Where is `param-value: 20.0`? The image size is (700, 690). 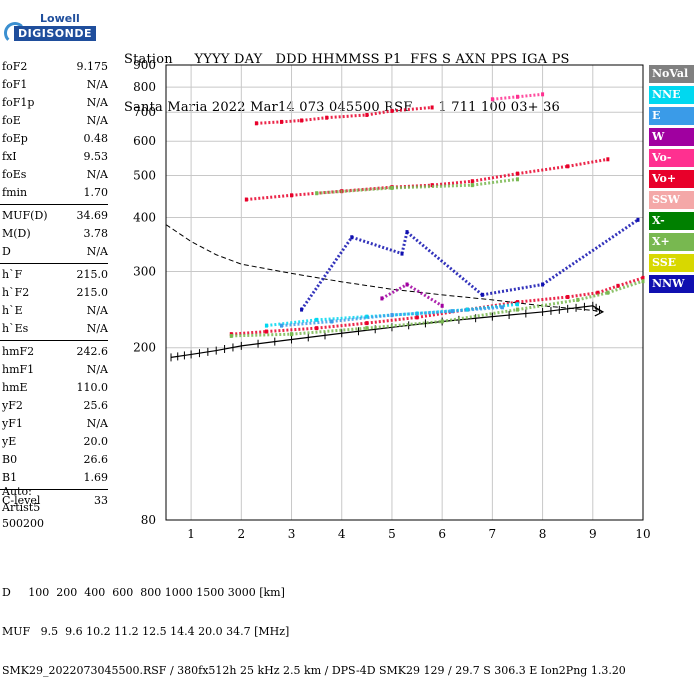 param-value: 20.0 is located at coordinates (96, 441).